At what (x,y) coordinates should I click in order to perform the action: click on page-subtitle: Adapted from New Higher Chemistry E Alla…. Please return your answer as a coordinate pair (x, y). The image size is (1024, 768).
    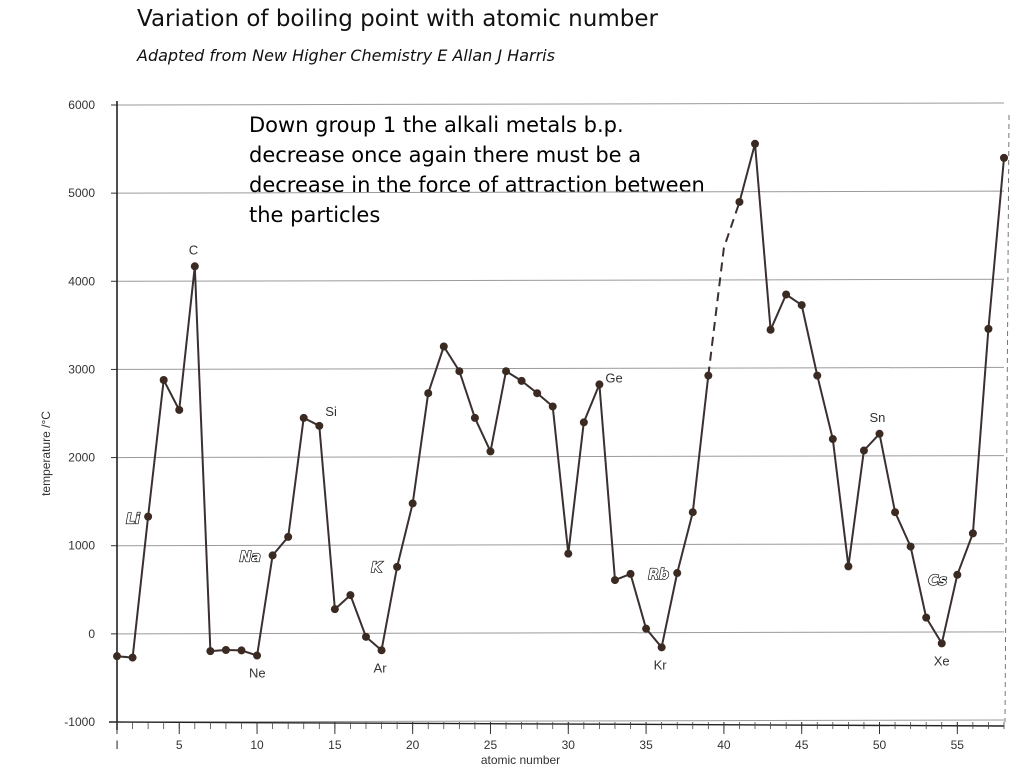
    Looking at the image, I should click on (346, 55).